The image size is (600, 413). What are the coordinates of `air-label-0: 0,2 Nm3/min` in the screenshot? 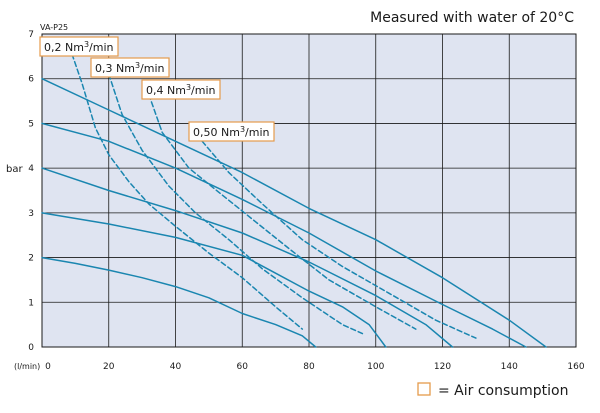 It's located at (79, 46).